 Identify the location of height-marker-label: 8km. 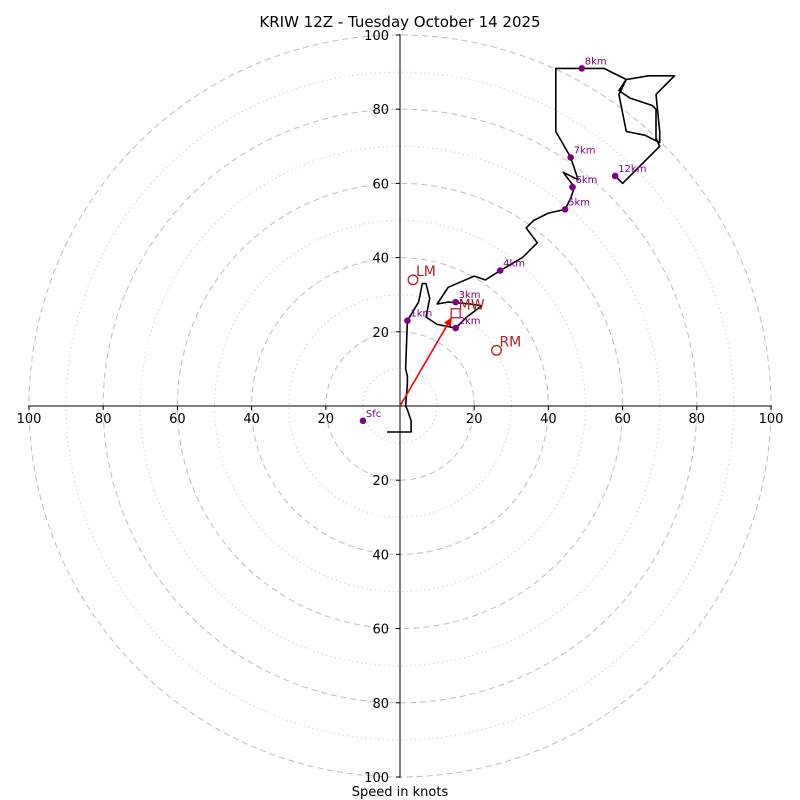
(596, 61).